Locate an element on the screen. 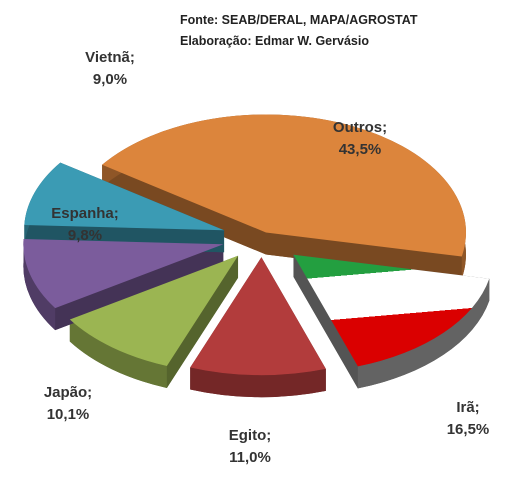 Image resolution: width=523 pixels, height=477 pixels. slice-label: Espanha; 9,8% is located at coordinates (85, 224).